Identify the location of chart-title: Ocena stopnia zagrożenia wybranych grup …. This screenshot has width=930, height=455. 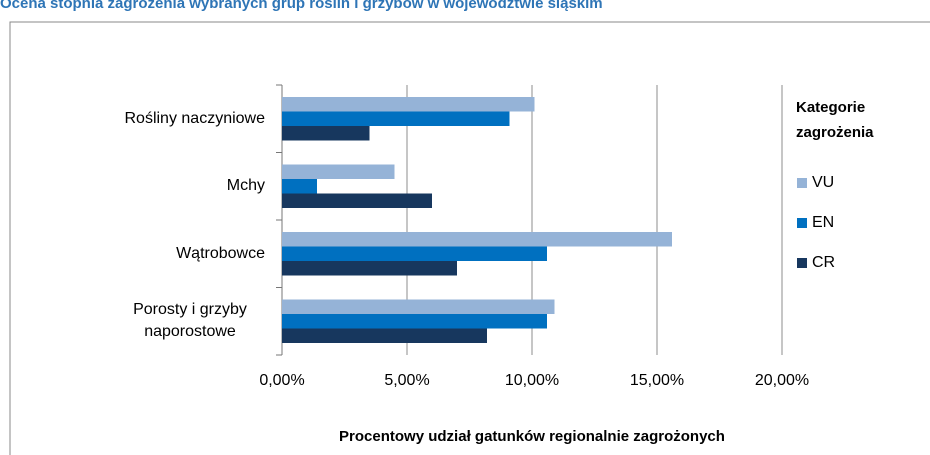
(301, 6).